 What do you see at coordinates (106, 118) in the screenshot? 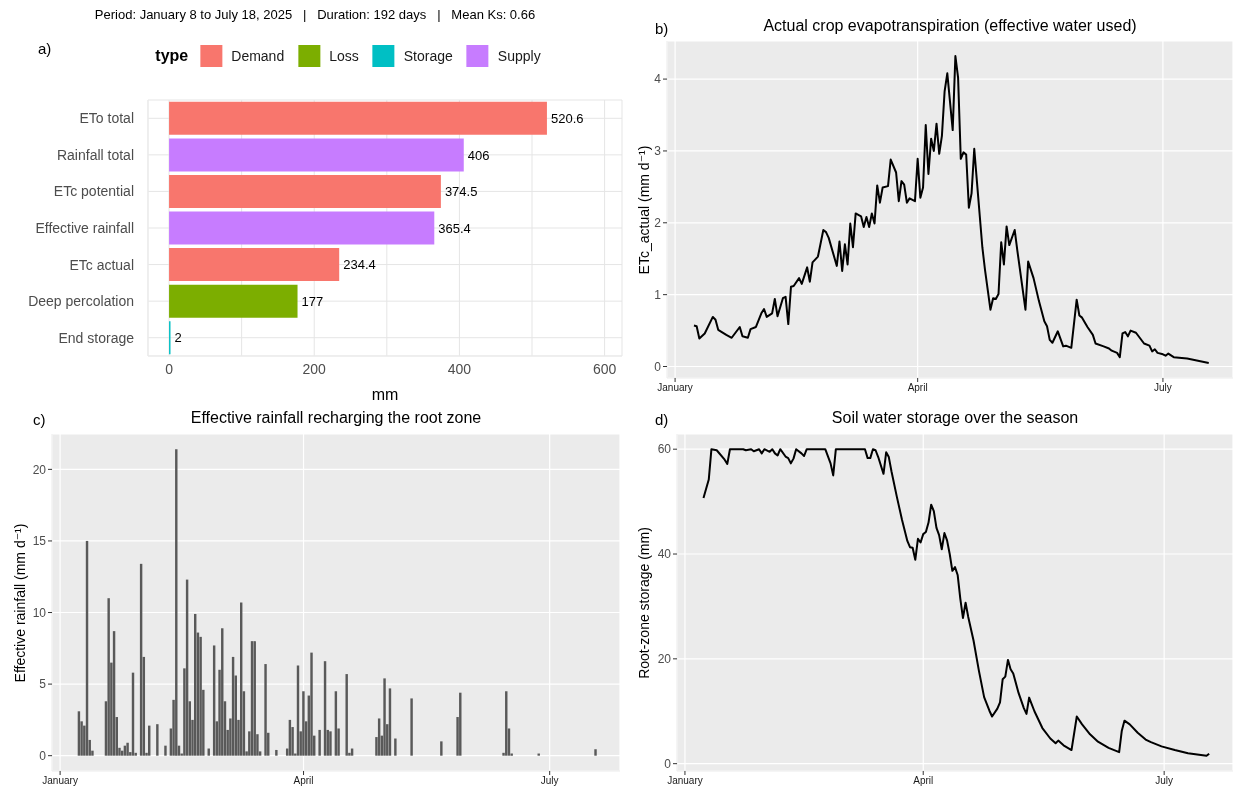
I see `y-tick-label: ETo total` at bounding box center [106, 118].